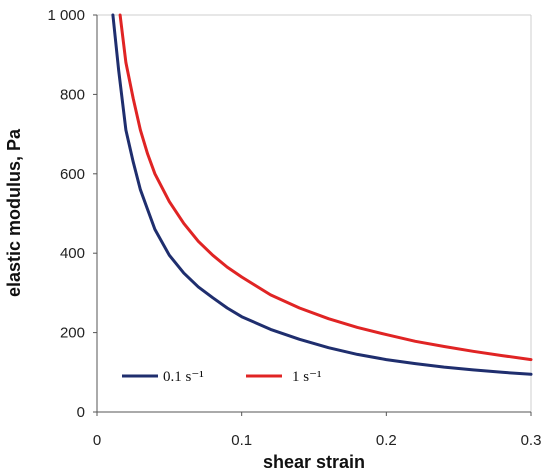 The height and width of the screenshot is (476, 550). What do you see at coordinates (81, 412) in the screenshot?
I see `y-tick-label: 0` at bounding box center [81, 412].